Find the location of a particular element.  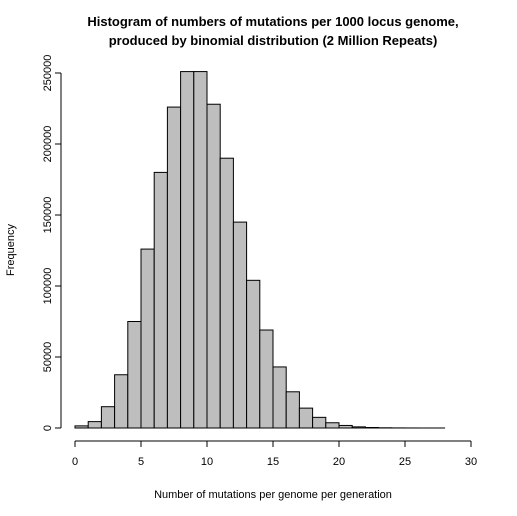

x-tick-label-4: 20 is located at coordinates (339, 462).